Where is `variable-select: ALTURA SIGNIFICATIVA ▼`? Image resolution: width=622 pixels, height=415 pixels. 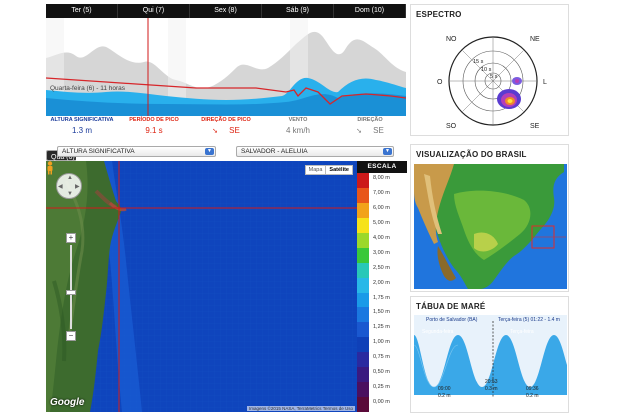
variable-select: ALTURA SIGNIFICATIVA ▼ is located at coordinates (136, 151).